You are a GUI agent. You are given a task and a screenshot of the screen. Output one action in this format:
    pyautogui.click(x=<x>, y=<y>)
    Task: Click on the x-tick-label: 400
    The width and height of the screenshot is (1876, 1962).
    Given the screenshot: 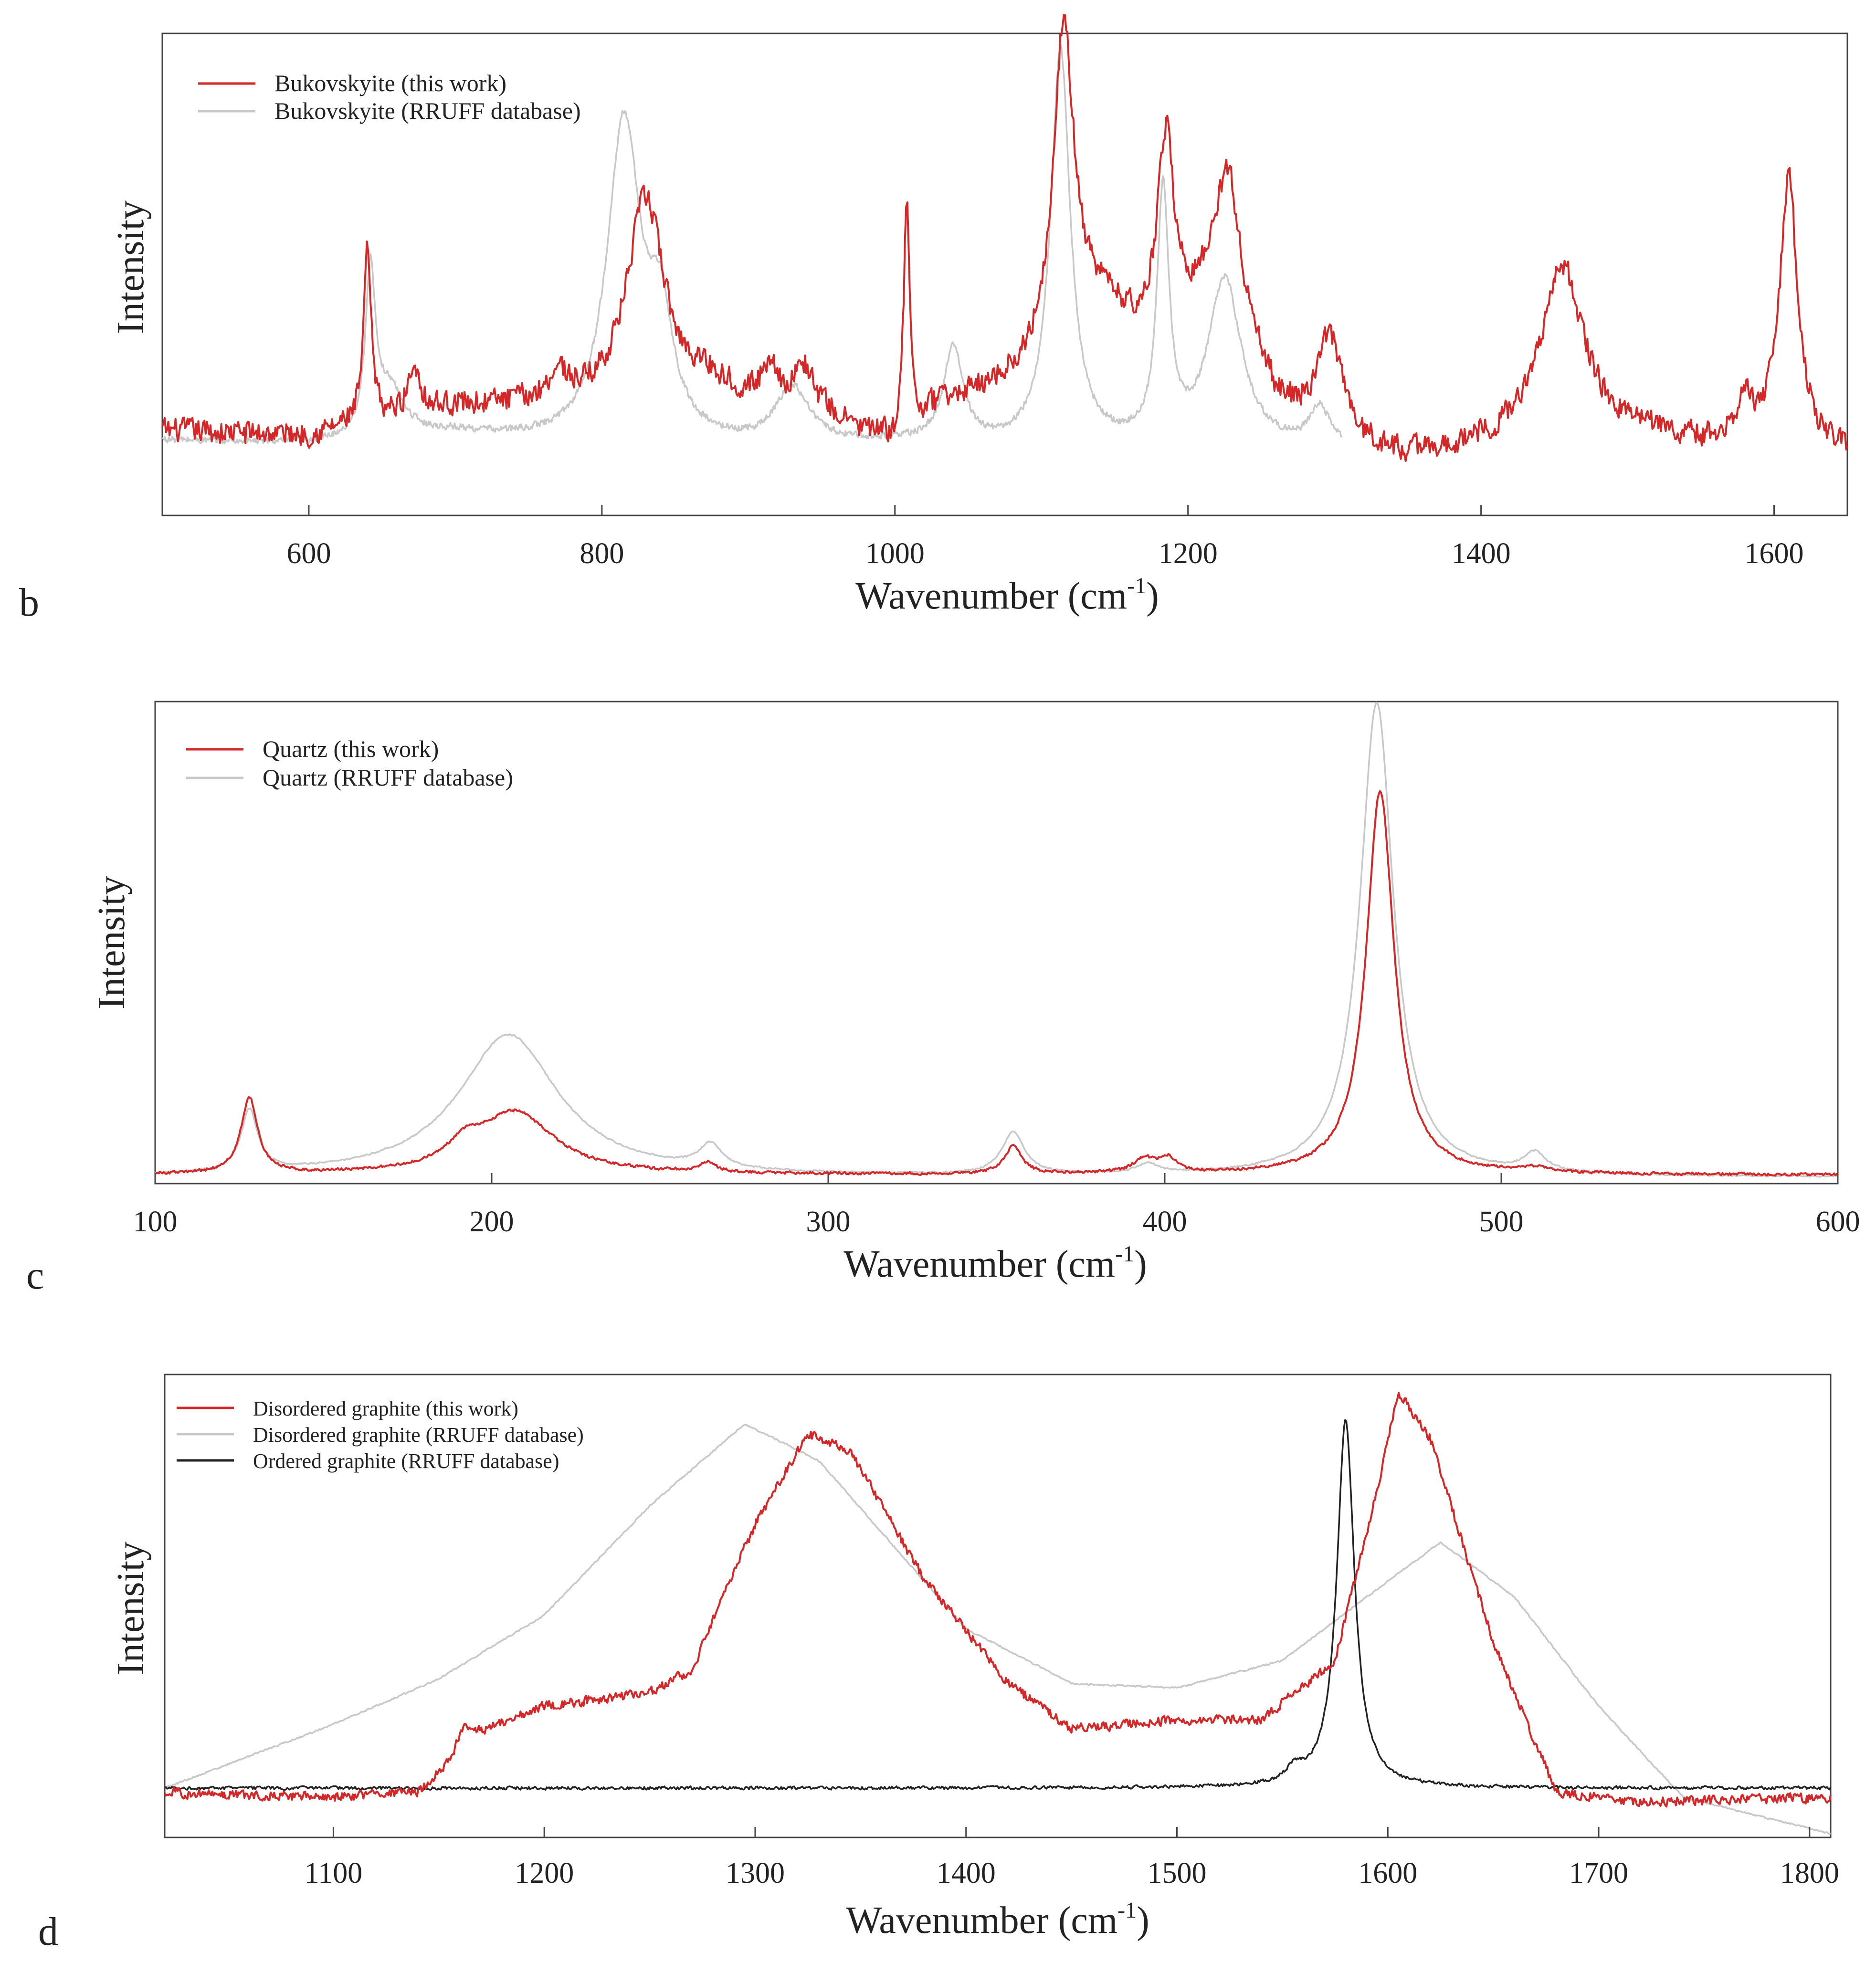 What is the action you would take?
    pyautogui.click(x=1165, y=1222)
    